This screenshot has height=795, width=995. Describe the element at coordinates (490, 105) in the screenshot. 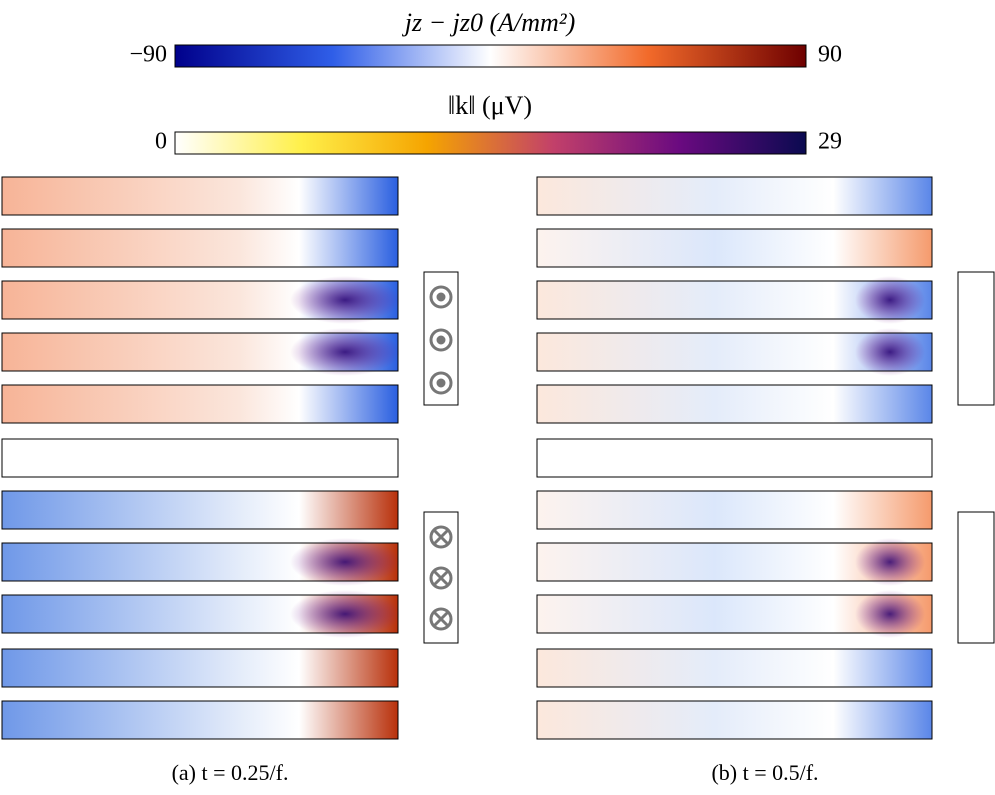

I see `colorbar-label: ‖k‖ (μV)` at that location.